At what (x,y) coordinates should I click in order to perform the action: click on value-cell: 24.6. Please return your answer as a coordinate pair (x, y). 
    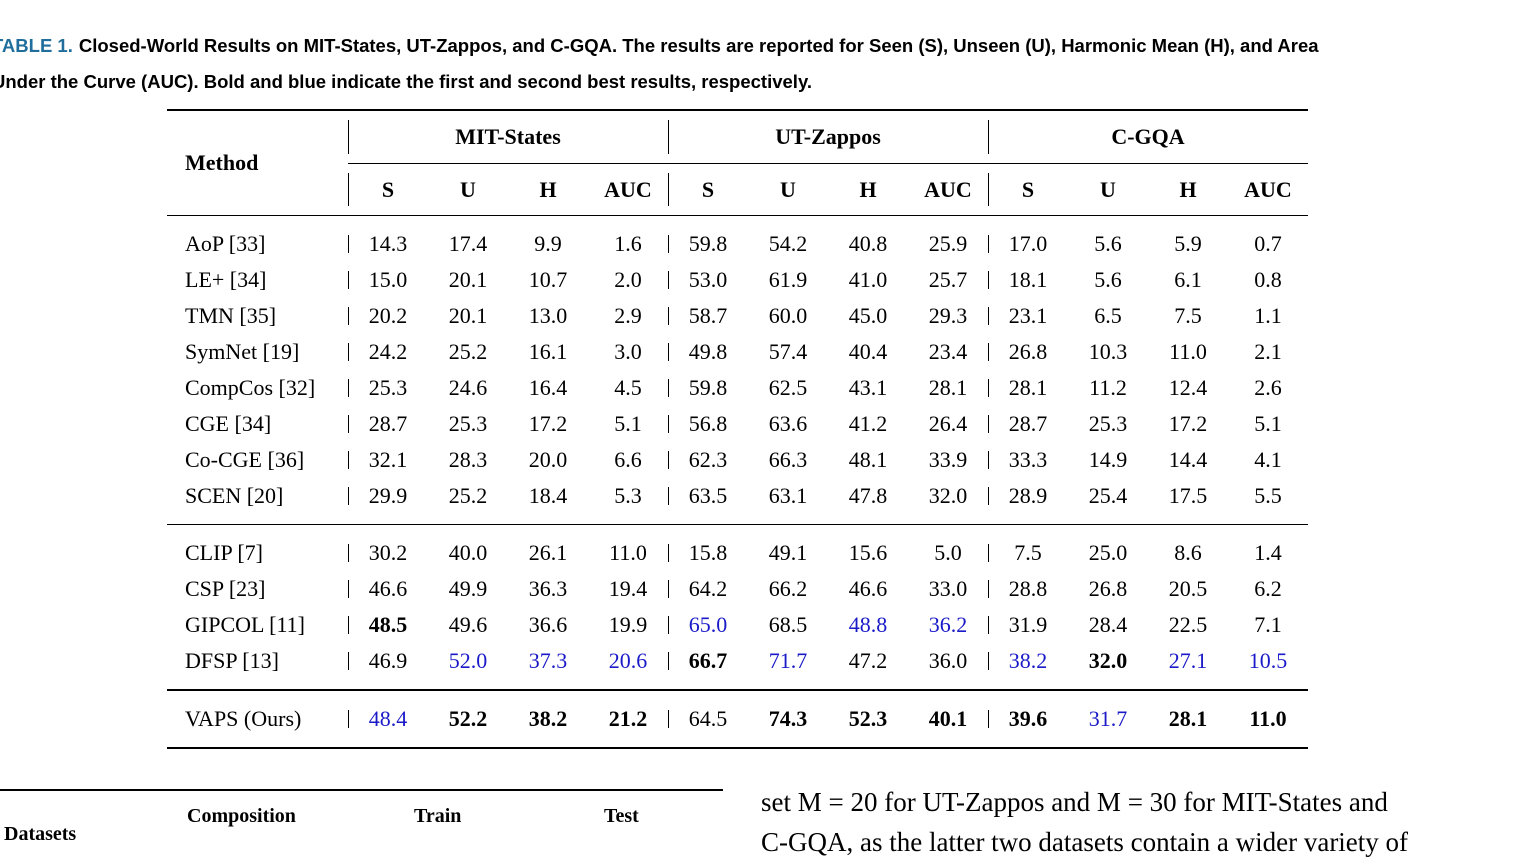
    Looking at the image, I should click on (468, 387).